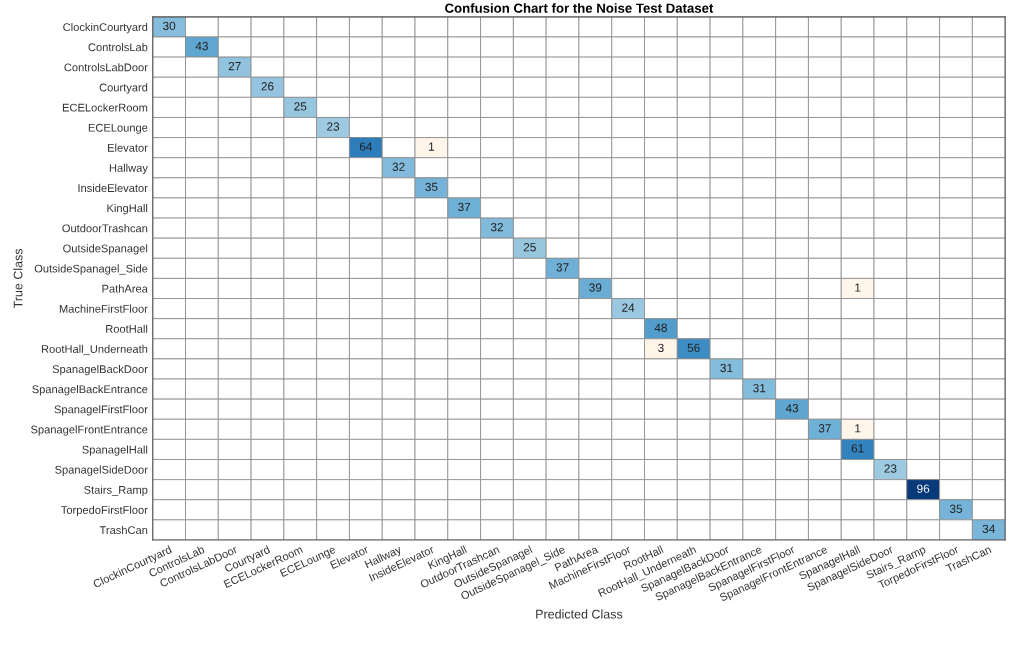 This screenshot has width=1032, height=649. I want to click on data-label: 61, so click(857, 448).